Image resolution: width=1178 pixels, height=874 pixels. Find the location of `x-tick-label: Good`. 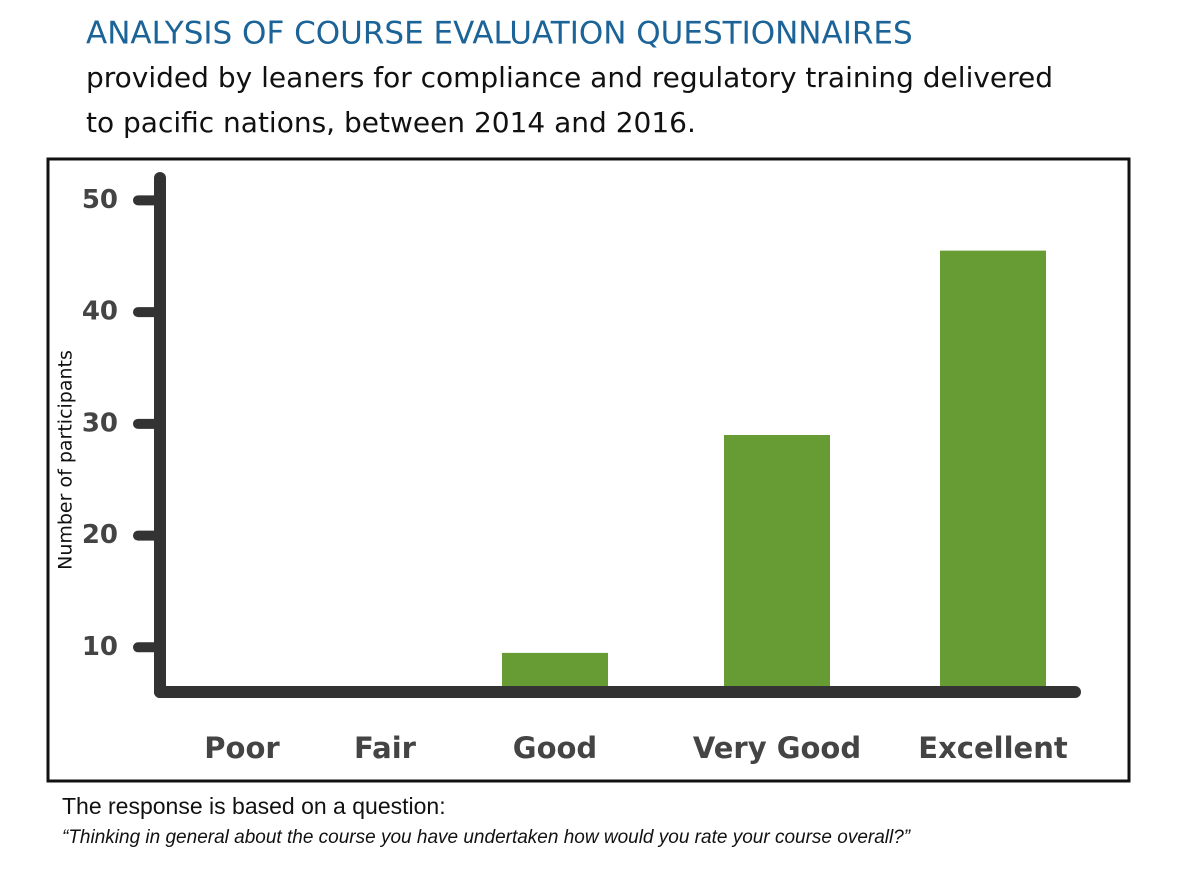

x-tick-label: Good is located at coordinates (555, 748).